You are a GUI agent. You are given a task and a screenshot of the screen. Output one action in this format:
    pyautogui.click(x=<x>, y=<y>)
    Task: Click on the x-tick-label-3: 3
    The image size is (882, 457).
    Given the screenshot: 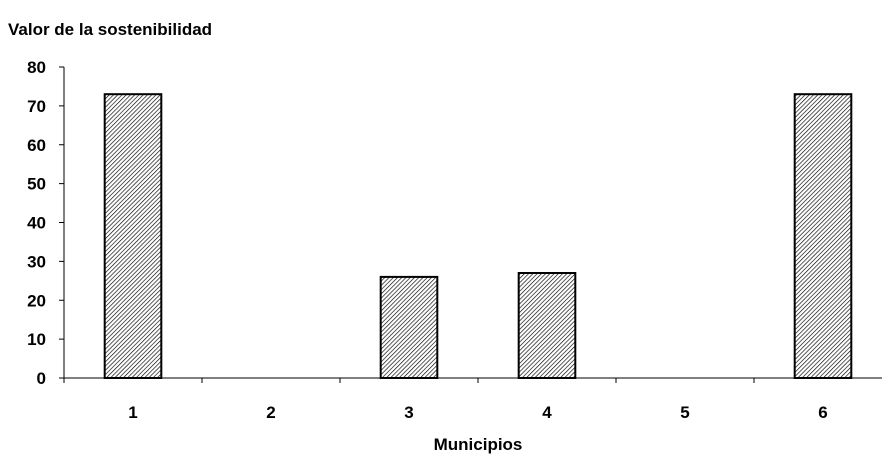 What is the action you would take?
    pyautogui.click(x=408, y=412)
    